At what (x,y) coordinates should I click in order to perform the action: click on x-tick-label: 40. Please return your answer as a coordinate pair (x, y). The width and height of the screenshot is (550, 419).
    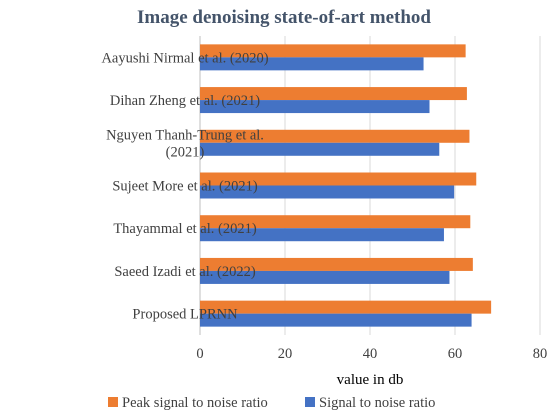
    Looking at the image, I should click on (370, 354).